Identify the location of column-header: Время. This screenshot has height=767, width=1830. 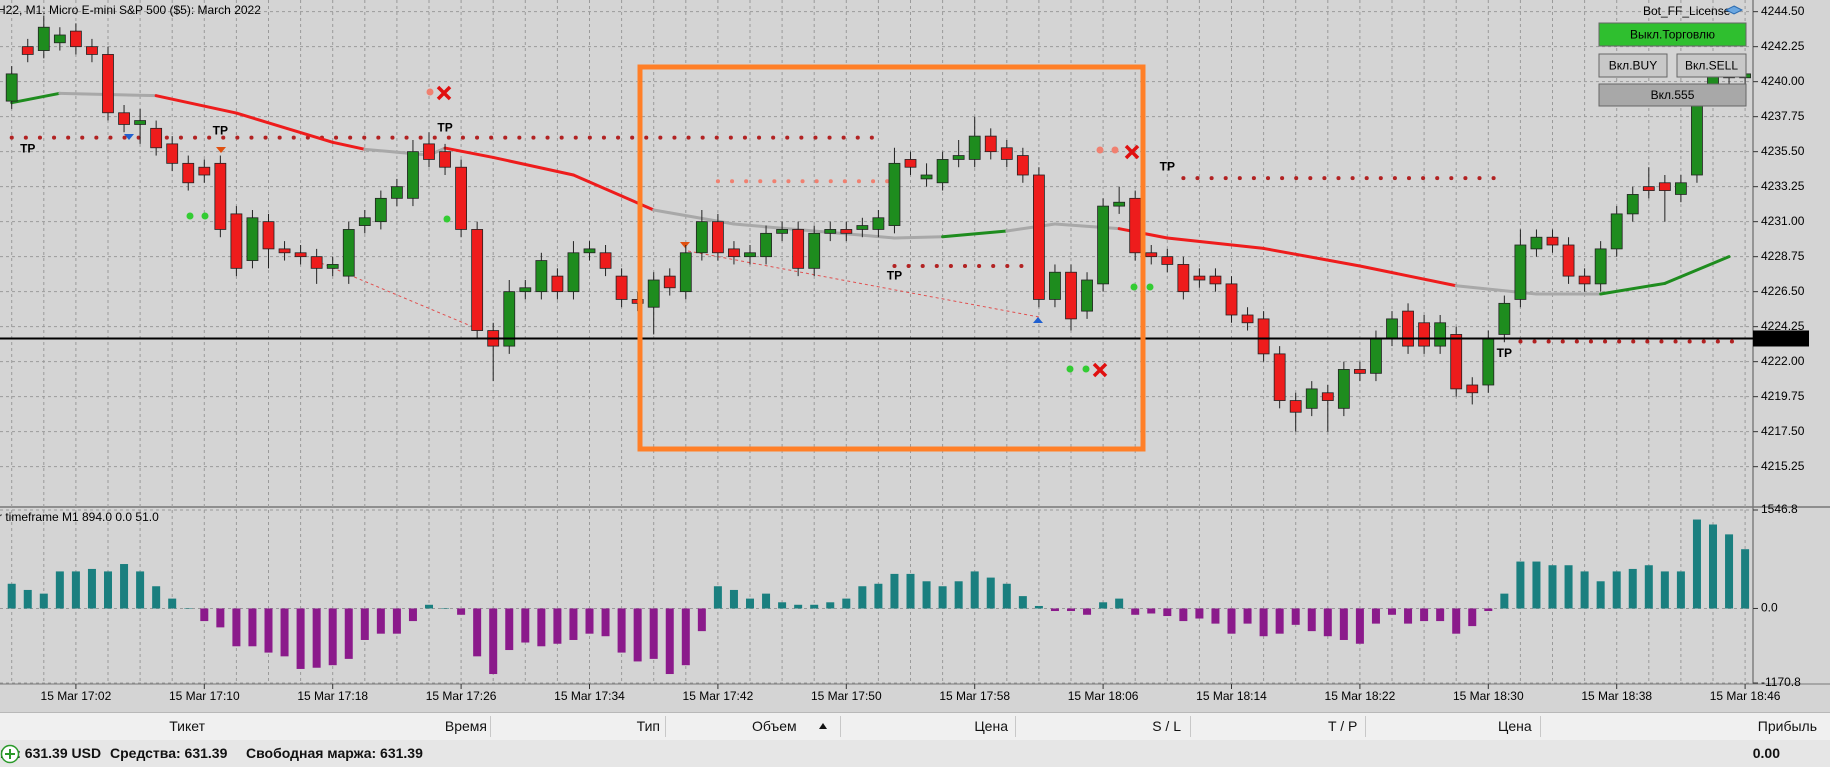
(465, 726).